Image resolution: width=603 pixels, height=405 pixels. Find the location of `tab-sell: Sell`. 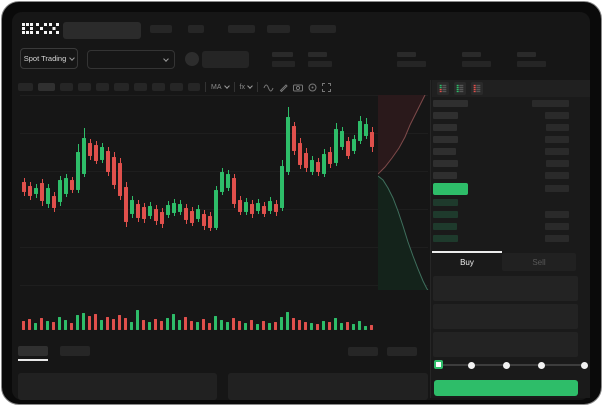

tab-sell: Sell is located at coordinates (539, 262).